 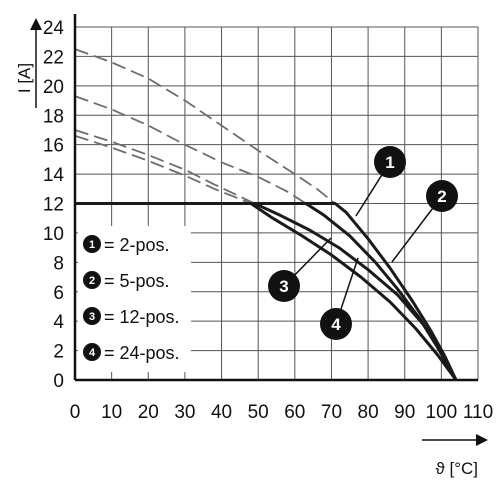 I want to click on legend-entry-label: = 12-pos., so click(x=142, y=317).